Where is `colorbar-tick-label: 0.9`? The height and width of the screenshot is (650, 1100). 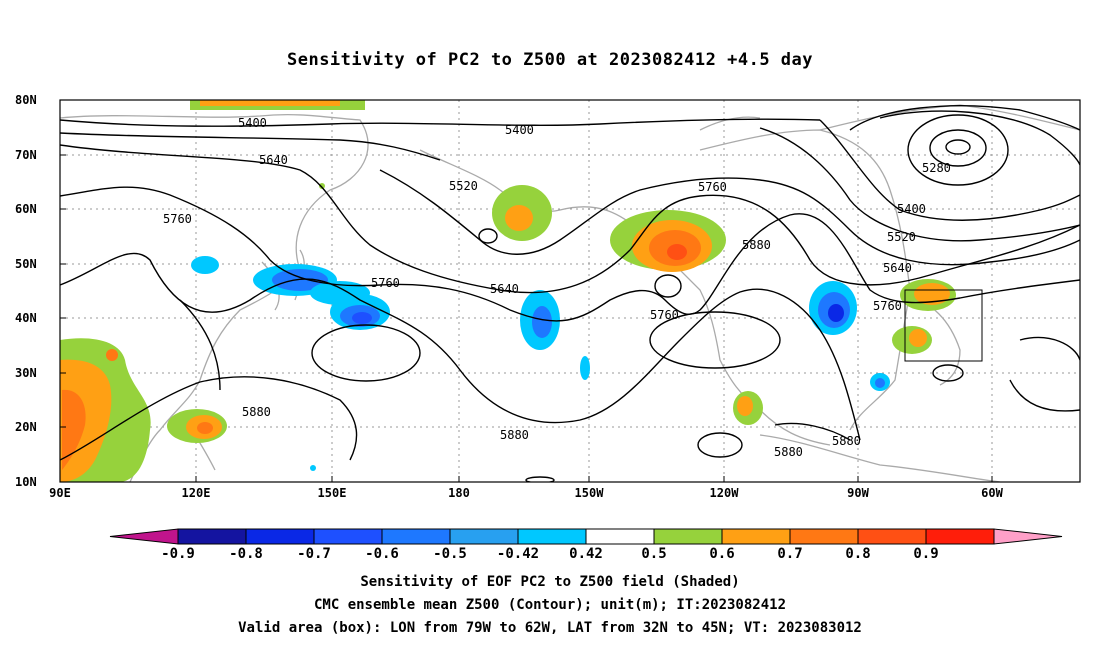
colorbar-tick-label: 0.9 is located at coordinates (925, 554).